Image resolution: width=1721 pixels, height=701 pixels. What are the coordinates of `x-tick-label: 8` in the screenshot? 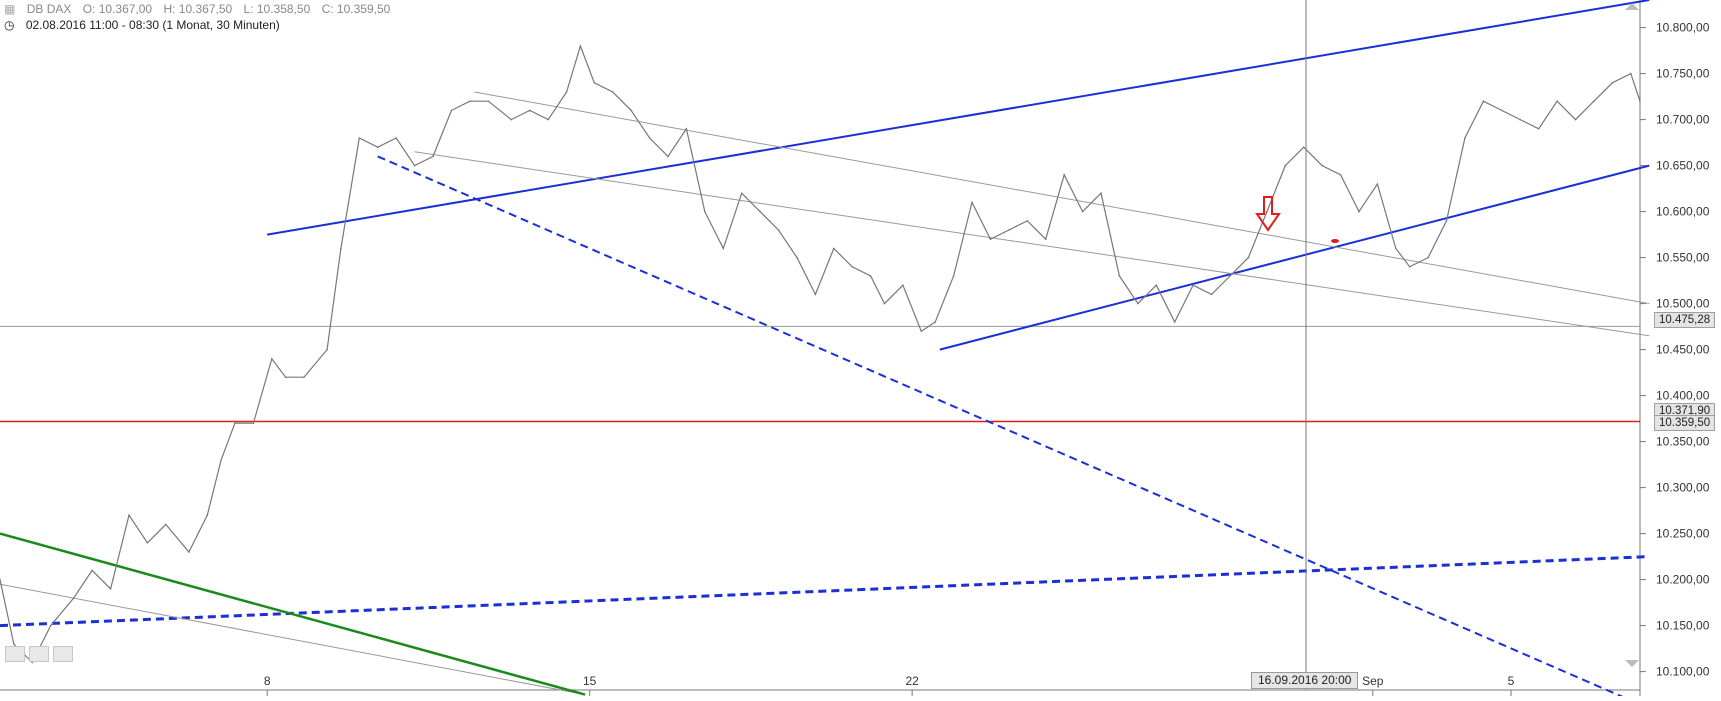 It's located at (267, 681).